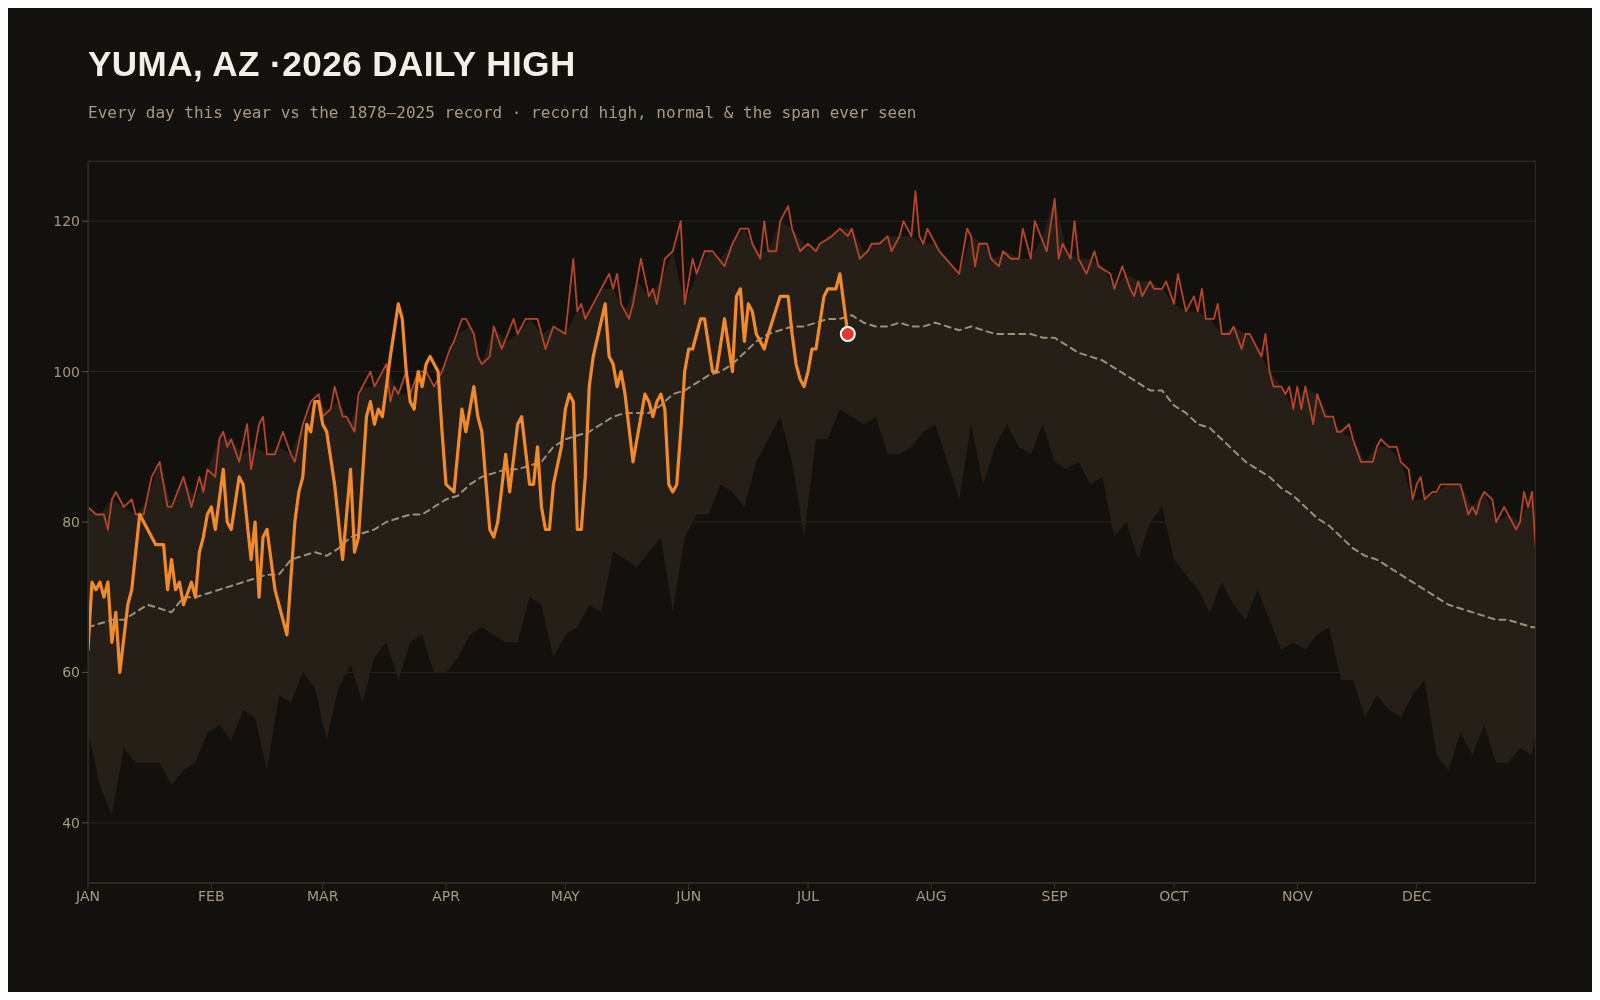 The image size is (1600, 1000). Describe the element at coordinates (211, 895) in the screenshot. I see `x-tick-label: FEB` at that location.